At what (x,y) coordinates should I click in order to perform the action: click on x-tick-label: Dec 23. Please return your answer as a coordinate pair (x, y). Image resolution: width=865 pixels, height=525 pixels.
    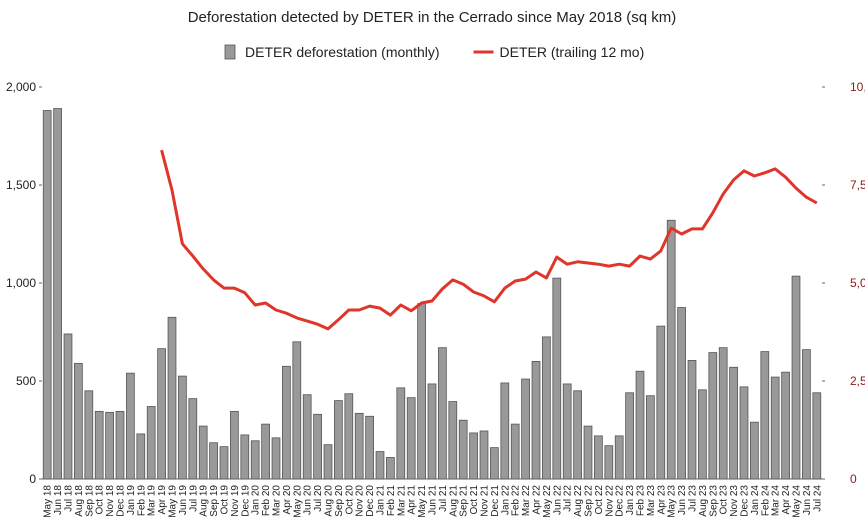
    Looking at the image, I should click on (745, 501).